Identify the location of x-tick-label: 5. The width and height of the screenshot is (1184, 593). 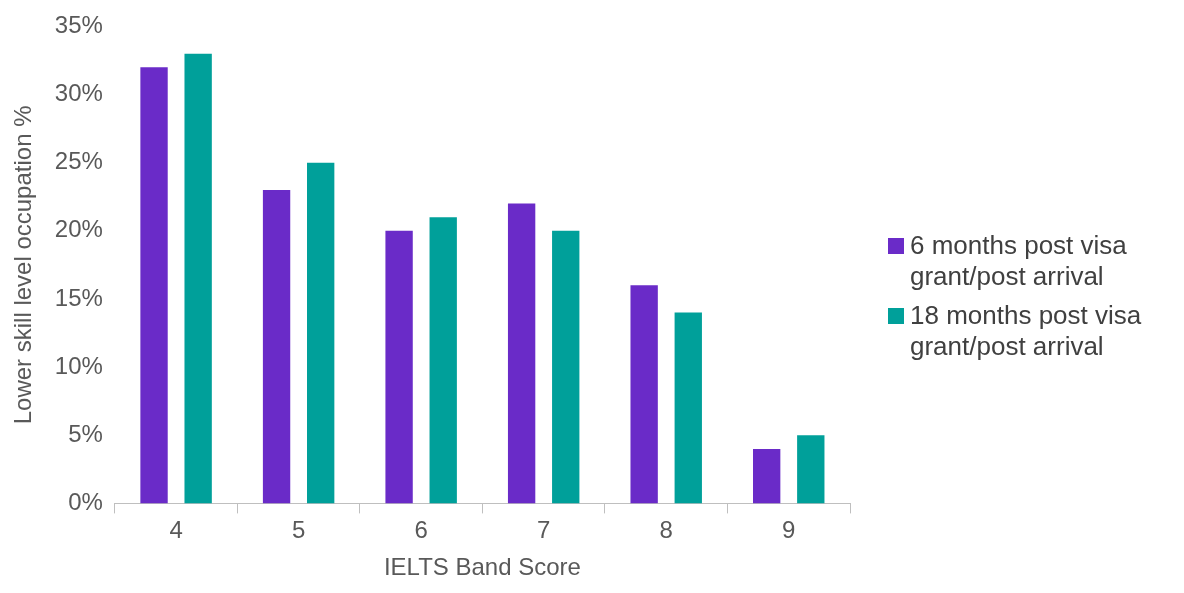
(298, 530).